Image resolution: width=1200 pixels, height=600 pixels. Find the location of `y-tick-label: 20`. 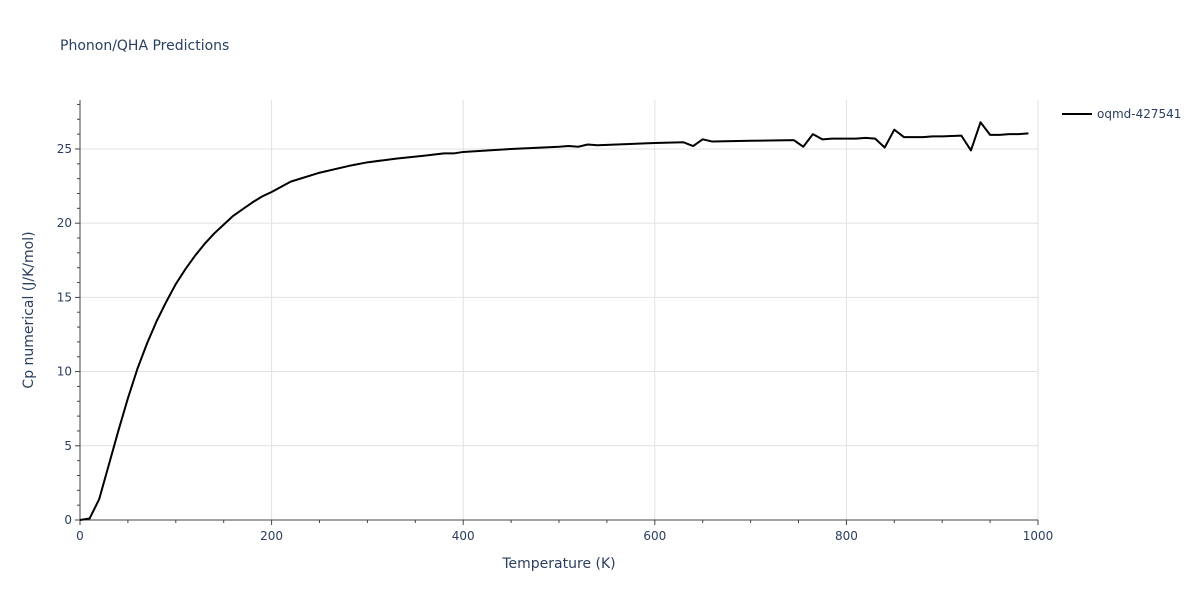

y-tick-label: 20 is located at coordinates (64, 223).